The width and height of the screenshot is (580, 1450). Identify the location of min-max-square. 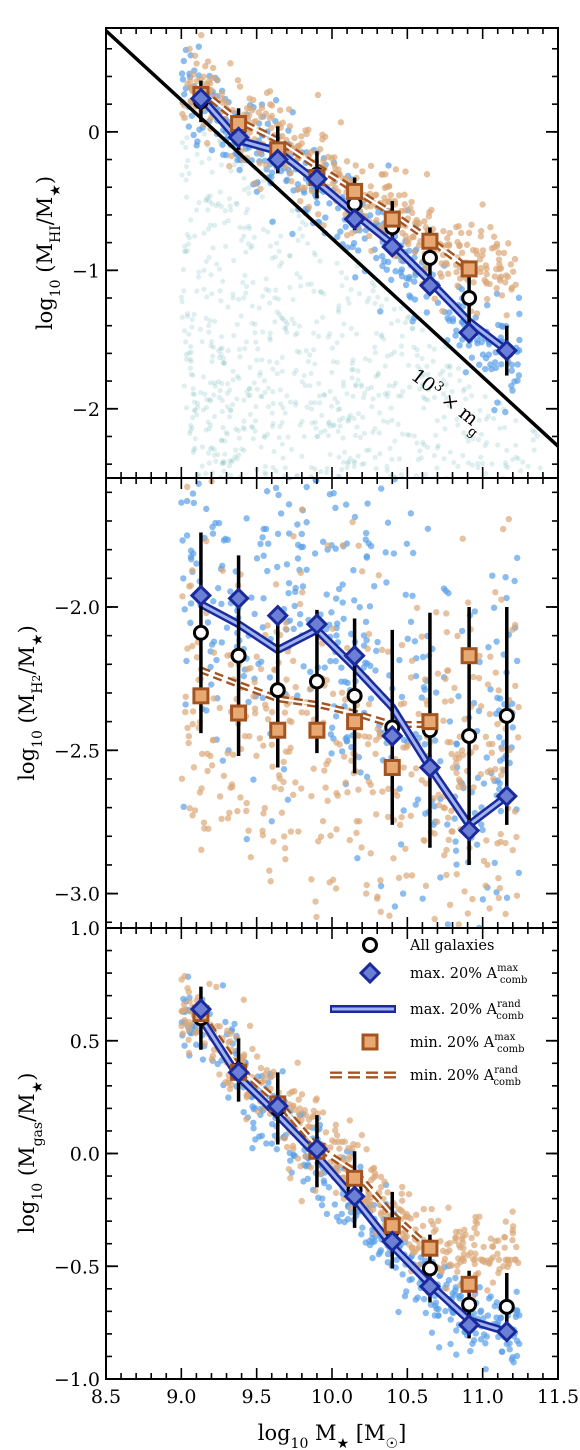
(469, 269).